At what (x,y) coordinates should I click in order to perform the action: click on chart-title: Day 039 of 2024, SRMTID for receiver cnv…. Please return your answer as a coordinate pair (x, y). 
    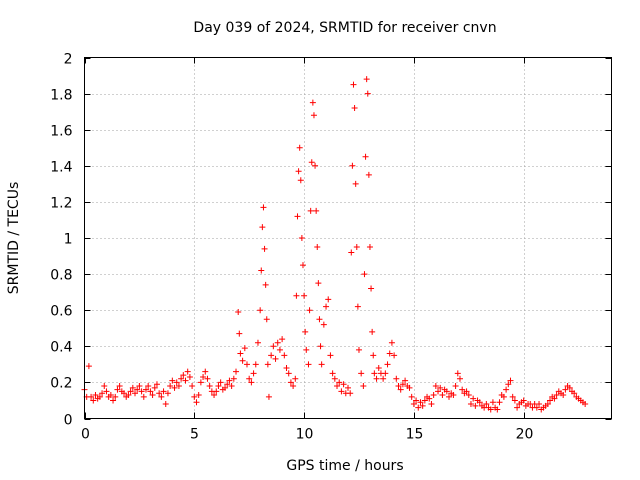
    Looking at the image, I should click on (344, 28).